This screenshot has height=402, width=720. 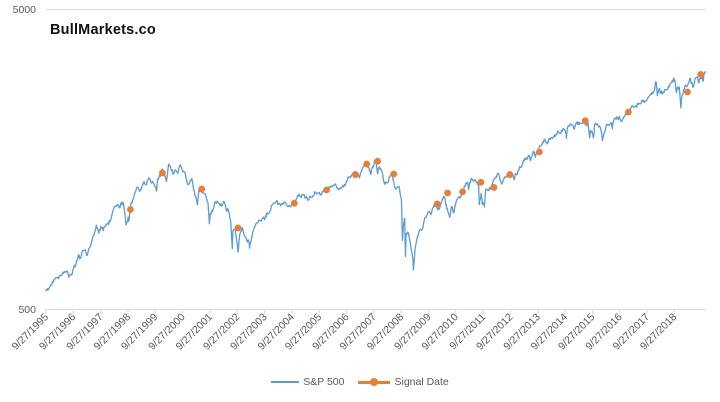 What do you see at coordinates (324, 382) in the screenshot?
I see `legend-label: S&P 500` at bounding box center [324, 382].